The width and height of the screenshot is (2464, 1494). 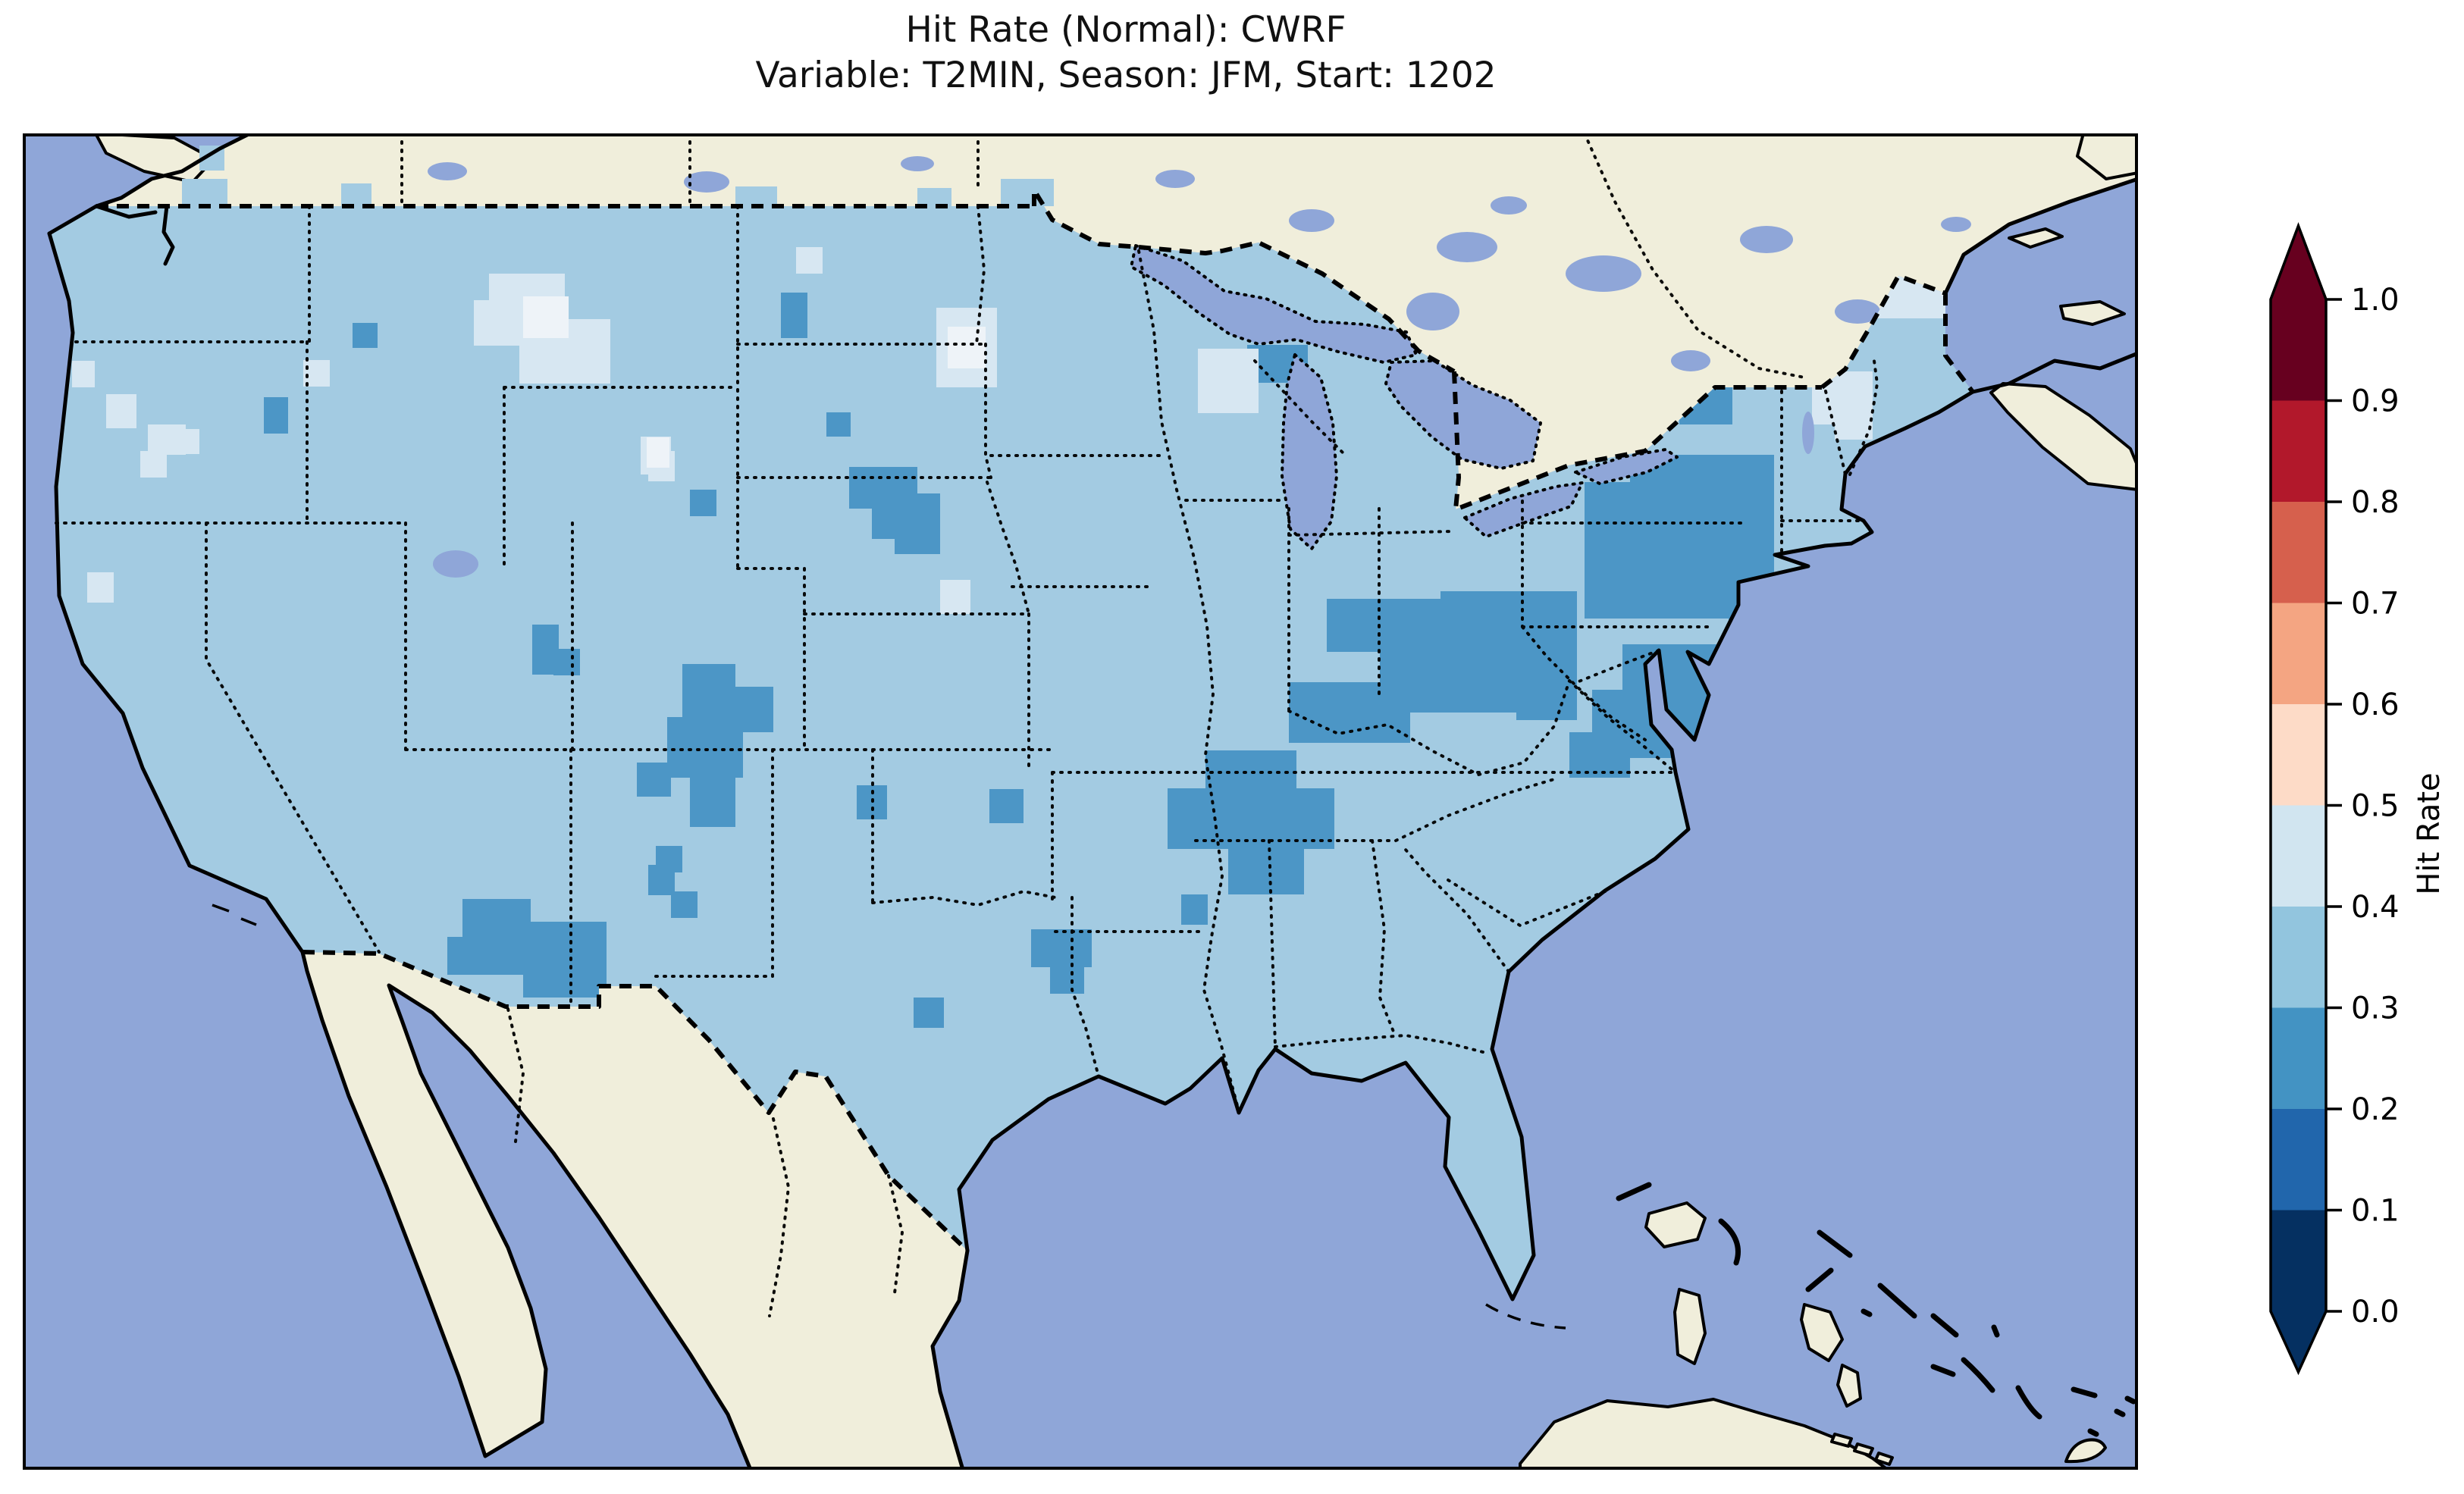 What do you see at coordinates (455, 564) in the screenshot?
I see `great-salt-lake` at bounding box center [455, 564].